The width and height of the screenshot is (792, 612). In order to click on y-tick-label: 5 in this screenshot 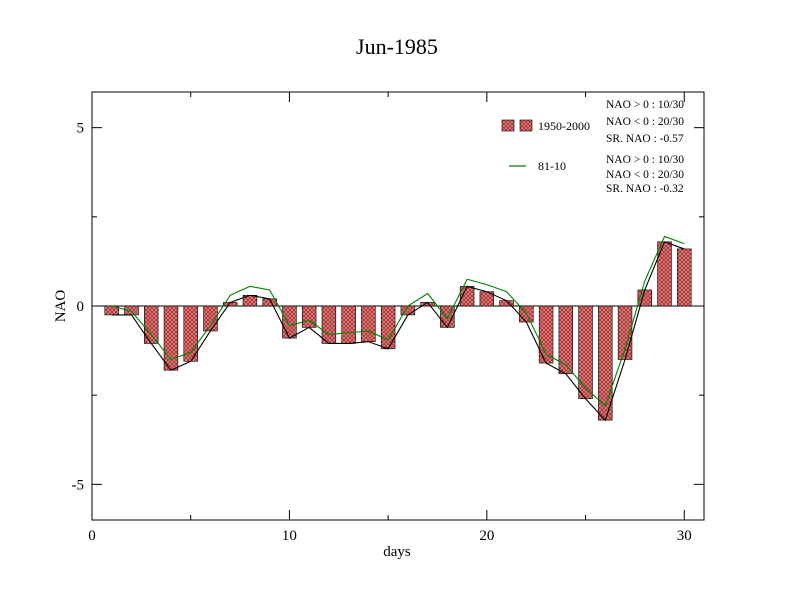, I will do `click(81, 129)`.